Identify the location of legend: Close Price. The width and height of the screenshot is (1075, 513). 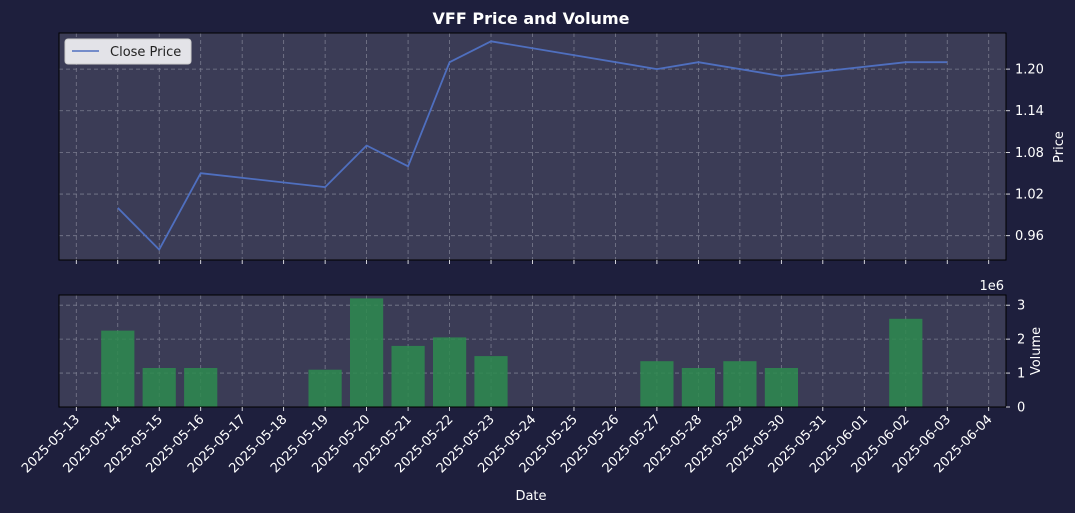
(128, 51).